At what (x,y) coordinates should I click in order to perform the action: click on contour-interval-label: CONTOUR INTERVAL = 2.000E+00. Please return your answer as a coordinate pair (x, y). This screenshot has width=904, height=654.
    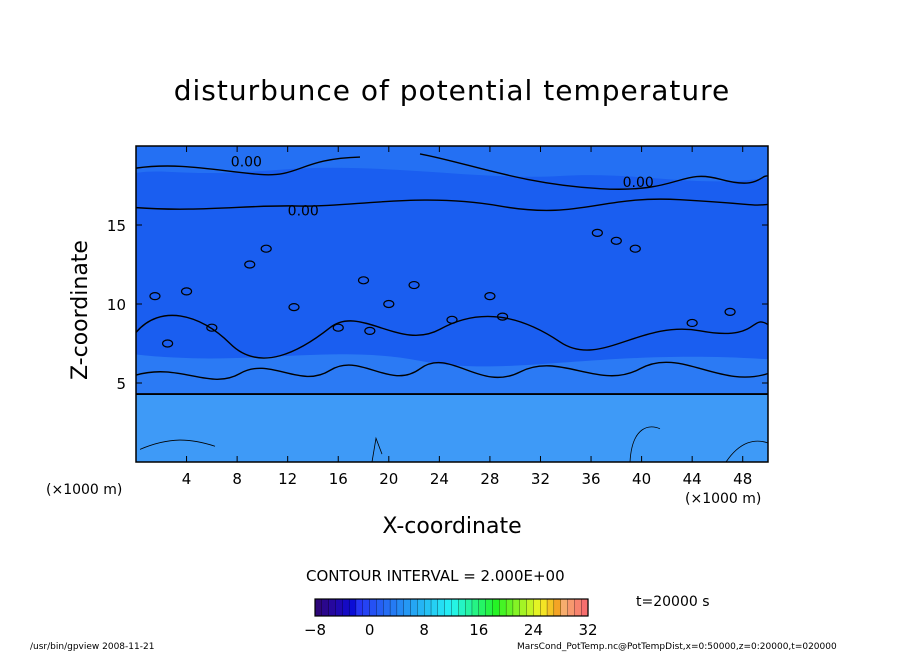
    Looking at the image, I should click on (435, 576).